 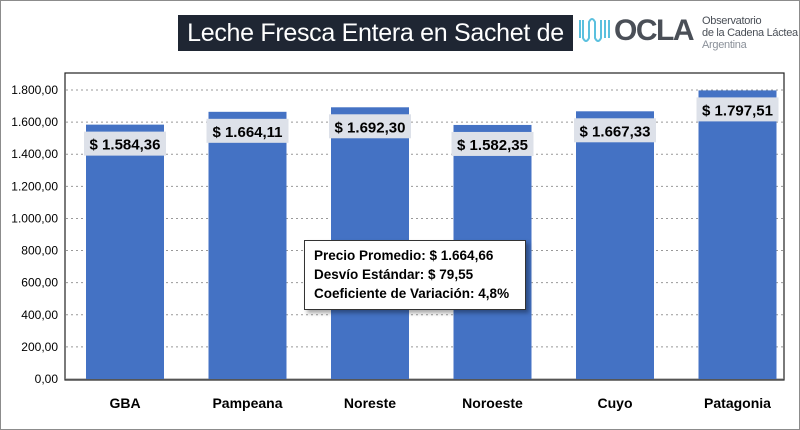 What do you see at coordinates (615, 403) in the screenshot?
I see `x-tick-label: Cuyo` at bounding box center [615, 403].